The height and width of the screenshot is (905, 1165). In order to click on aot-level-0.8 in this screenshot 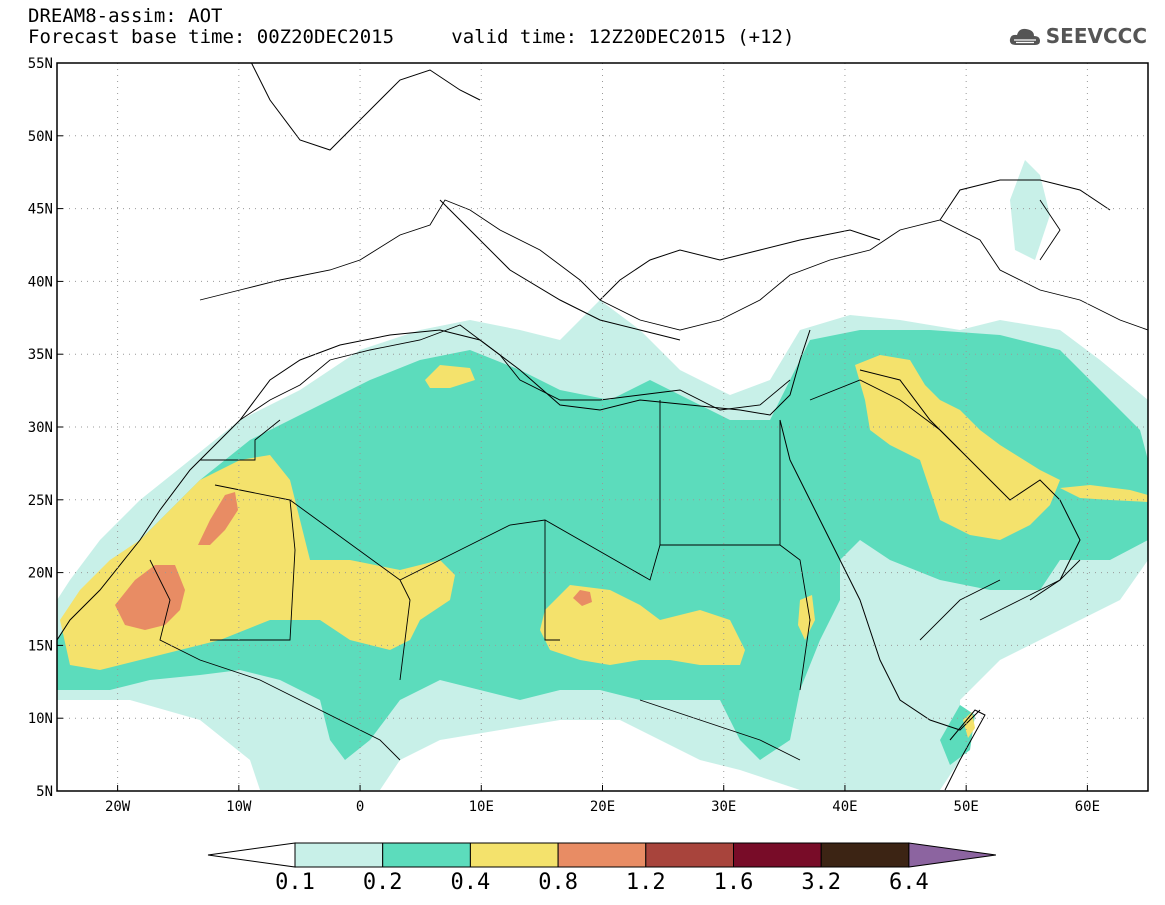, I will do `click(353, 561)`.